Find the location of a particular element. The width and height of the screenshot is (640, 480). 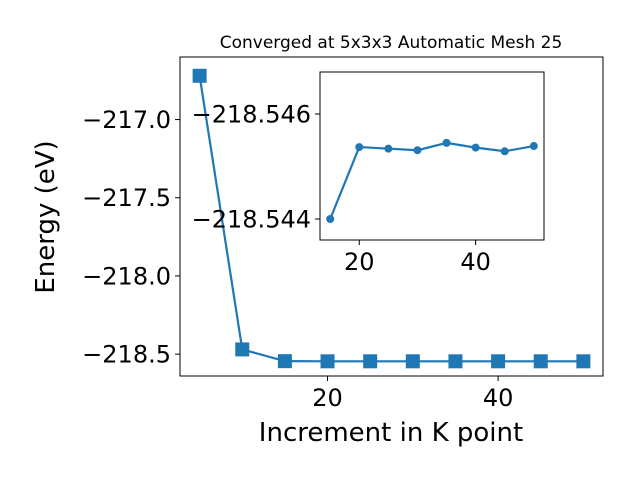

main-y-tick-label: −218.5 is located at coordinates (126, 355).